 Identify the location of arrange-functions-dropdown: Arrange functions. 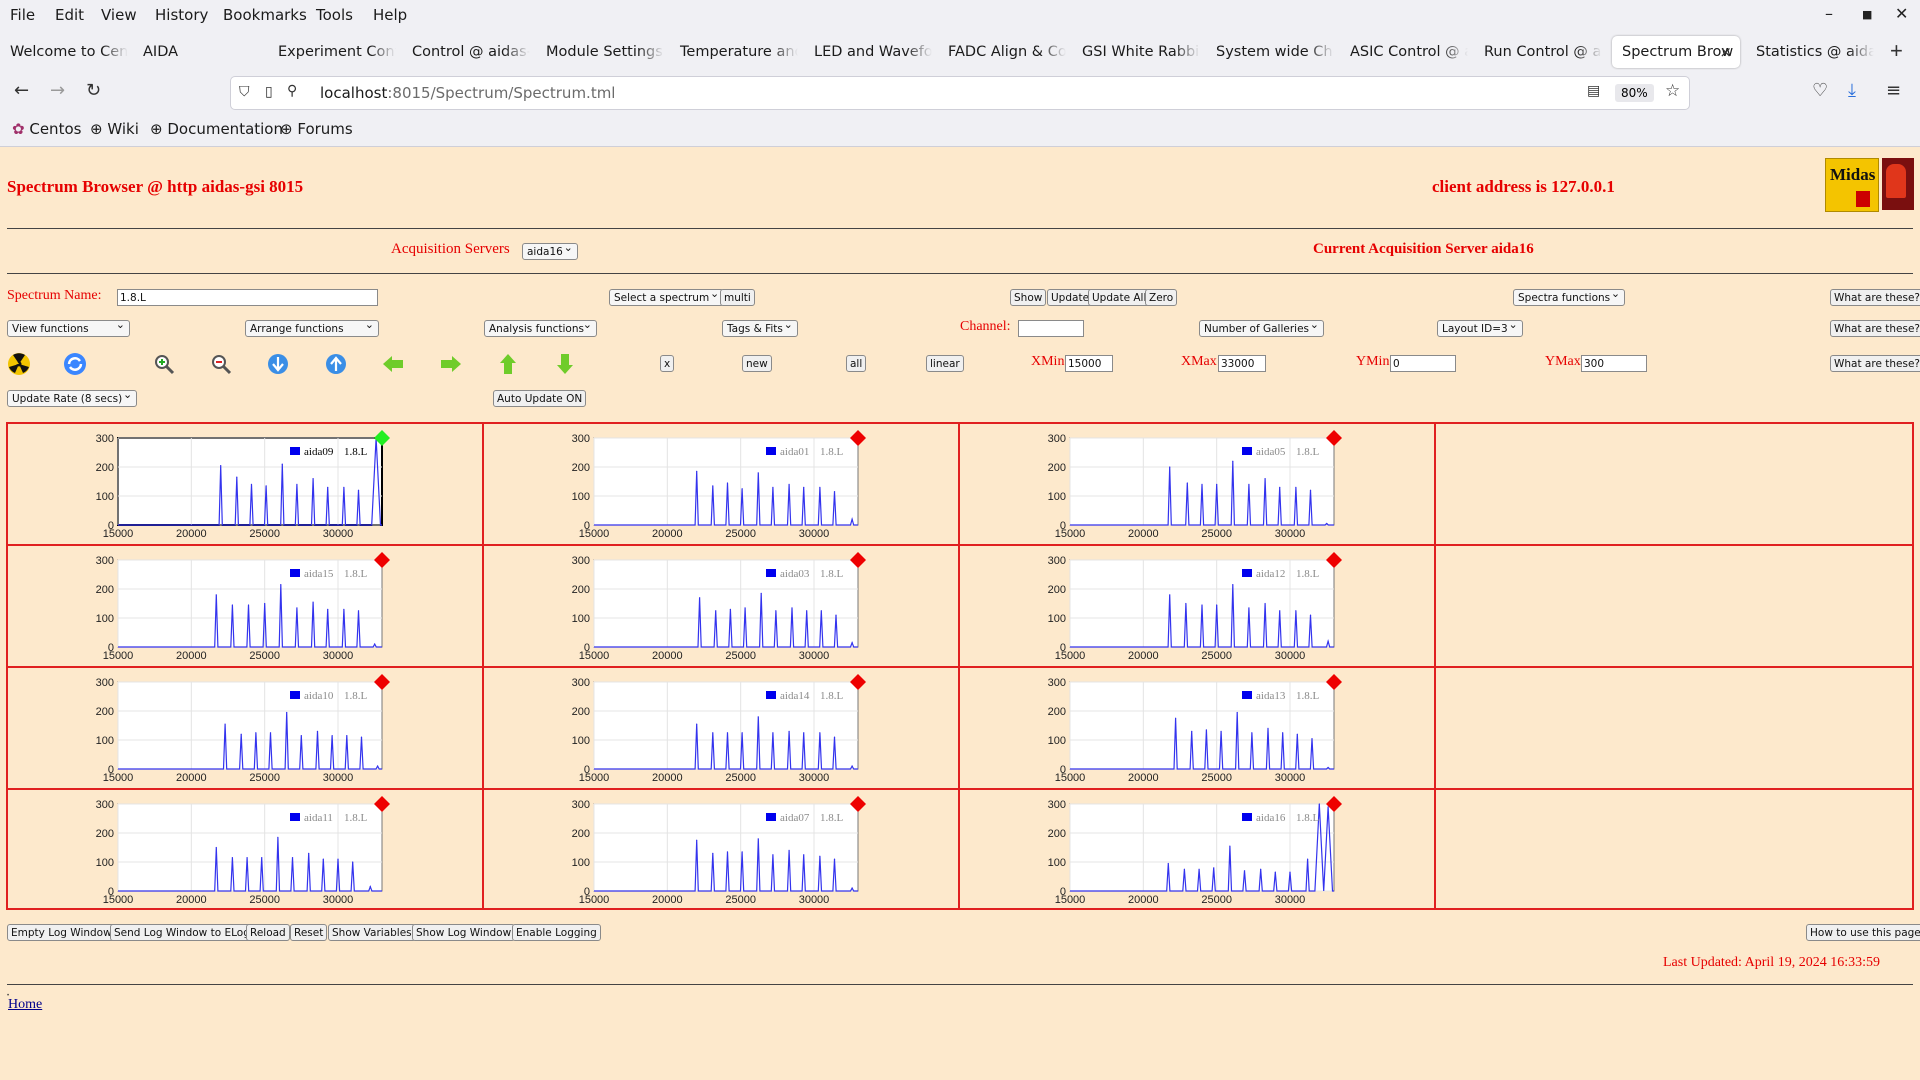
(312, 327).